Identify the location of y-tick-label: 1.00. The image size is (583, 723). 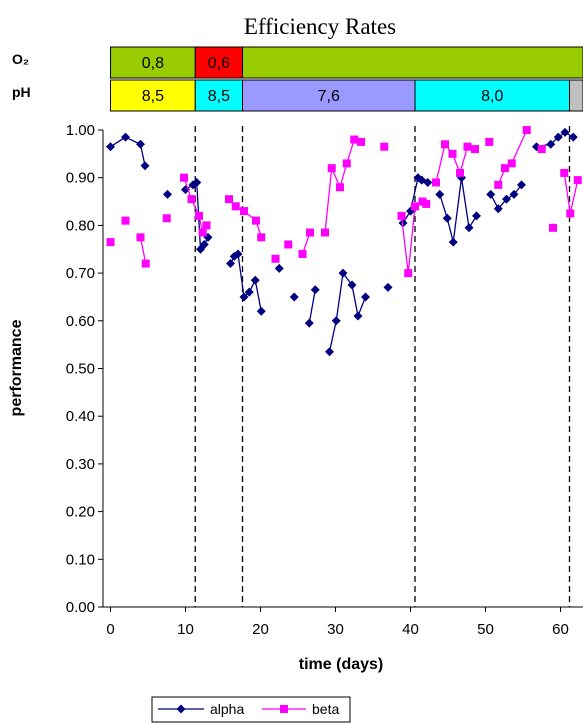
(80, 130).